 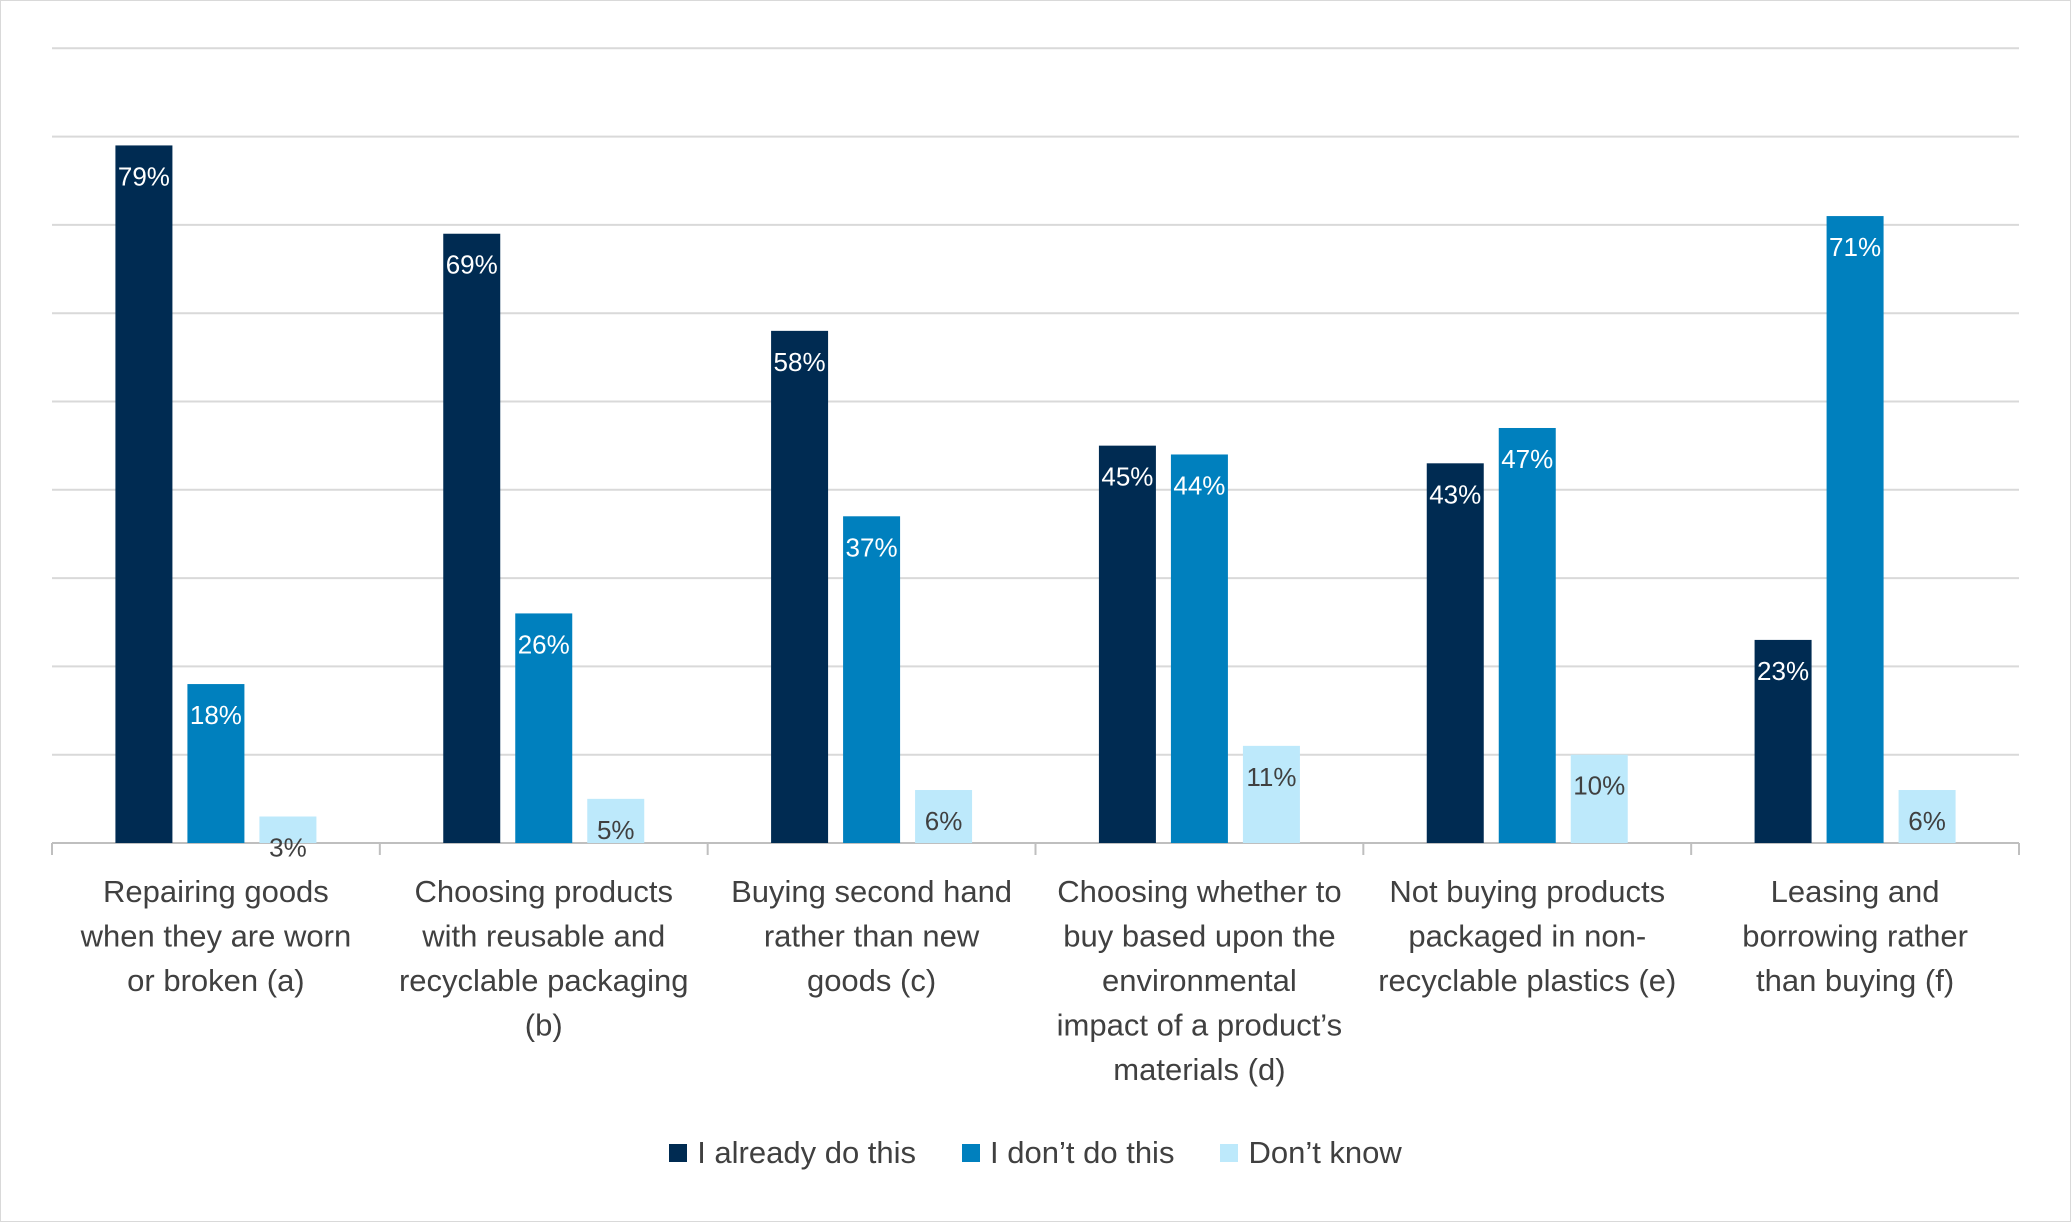 What do you see at coordinates (1199, 485) in the screenshot?
I see `data-label: 44%` at bounding box center [1199, 485].